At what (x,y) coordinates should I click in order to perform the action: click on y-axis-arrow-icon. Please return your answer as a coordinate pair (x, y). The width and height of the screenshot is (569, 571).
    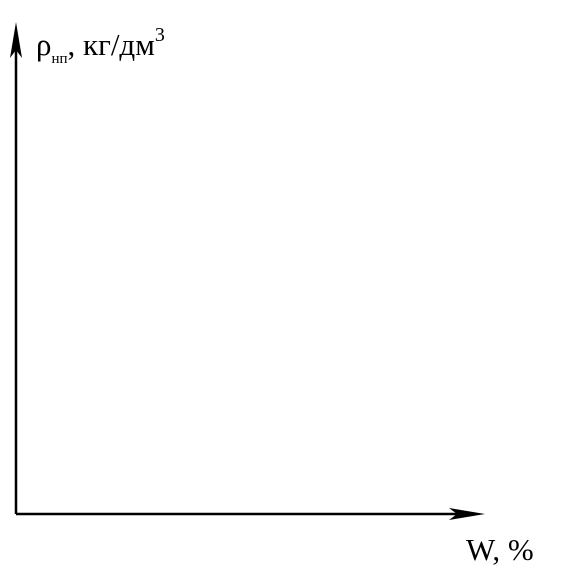
    Looking at the image, I should click on (16, 40).